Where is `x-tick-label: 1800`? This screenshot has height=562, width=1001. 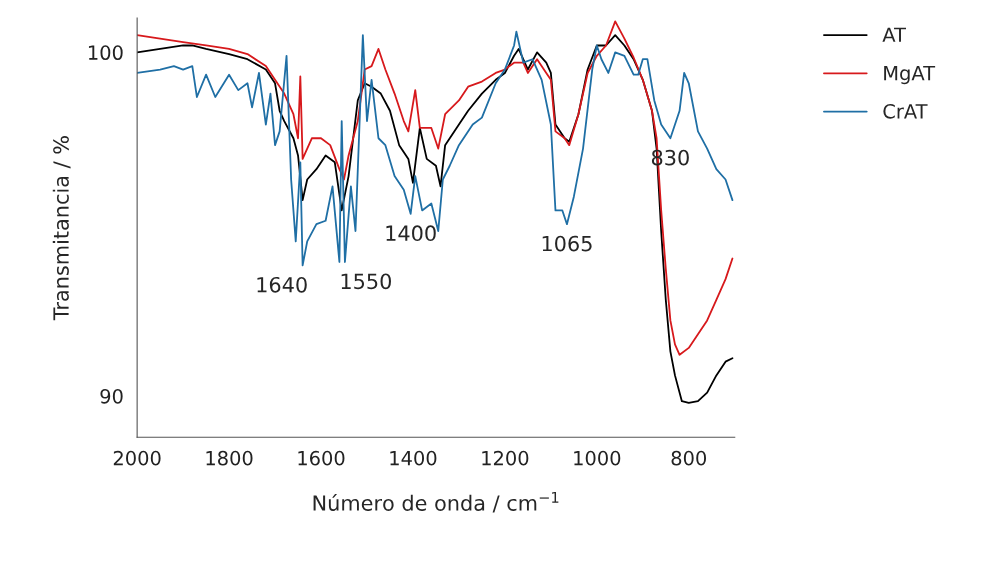 x-tick-label: 1800 is located at coordinates (229, 458).